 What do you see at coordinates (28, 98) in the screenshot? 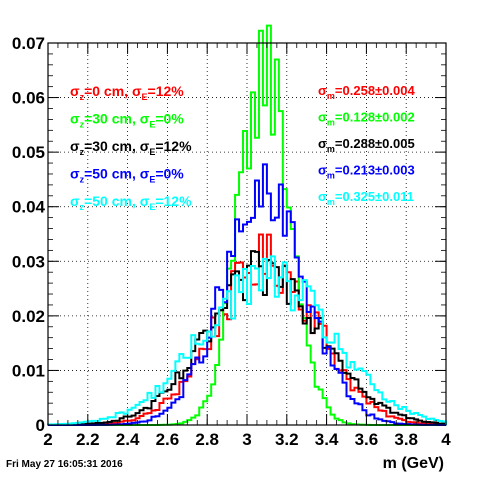
I see `y-tick-label: 0.06` at bounding box center [28, 98].